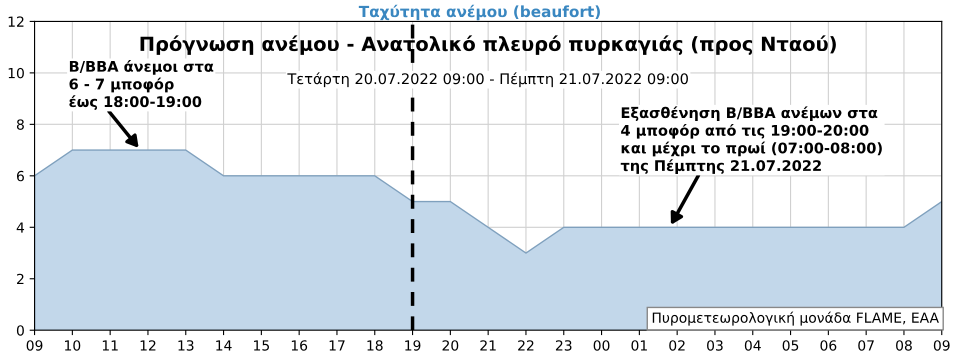 This screenshot has width=960, height=357. What do you see at coordinates (904, 345) in the screenshot?
I see `x-tick-label: 08` at bounding box center [904, 345].